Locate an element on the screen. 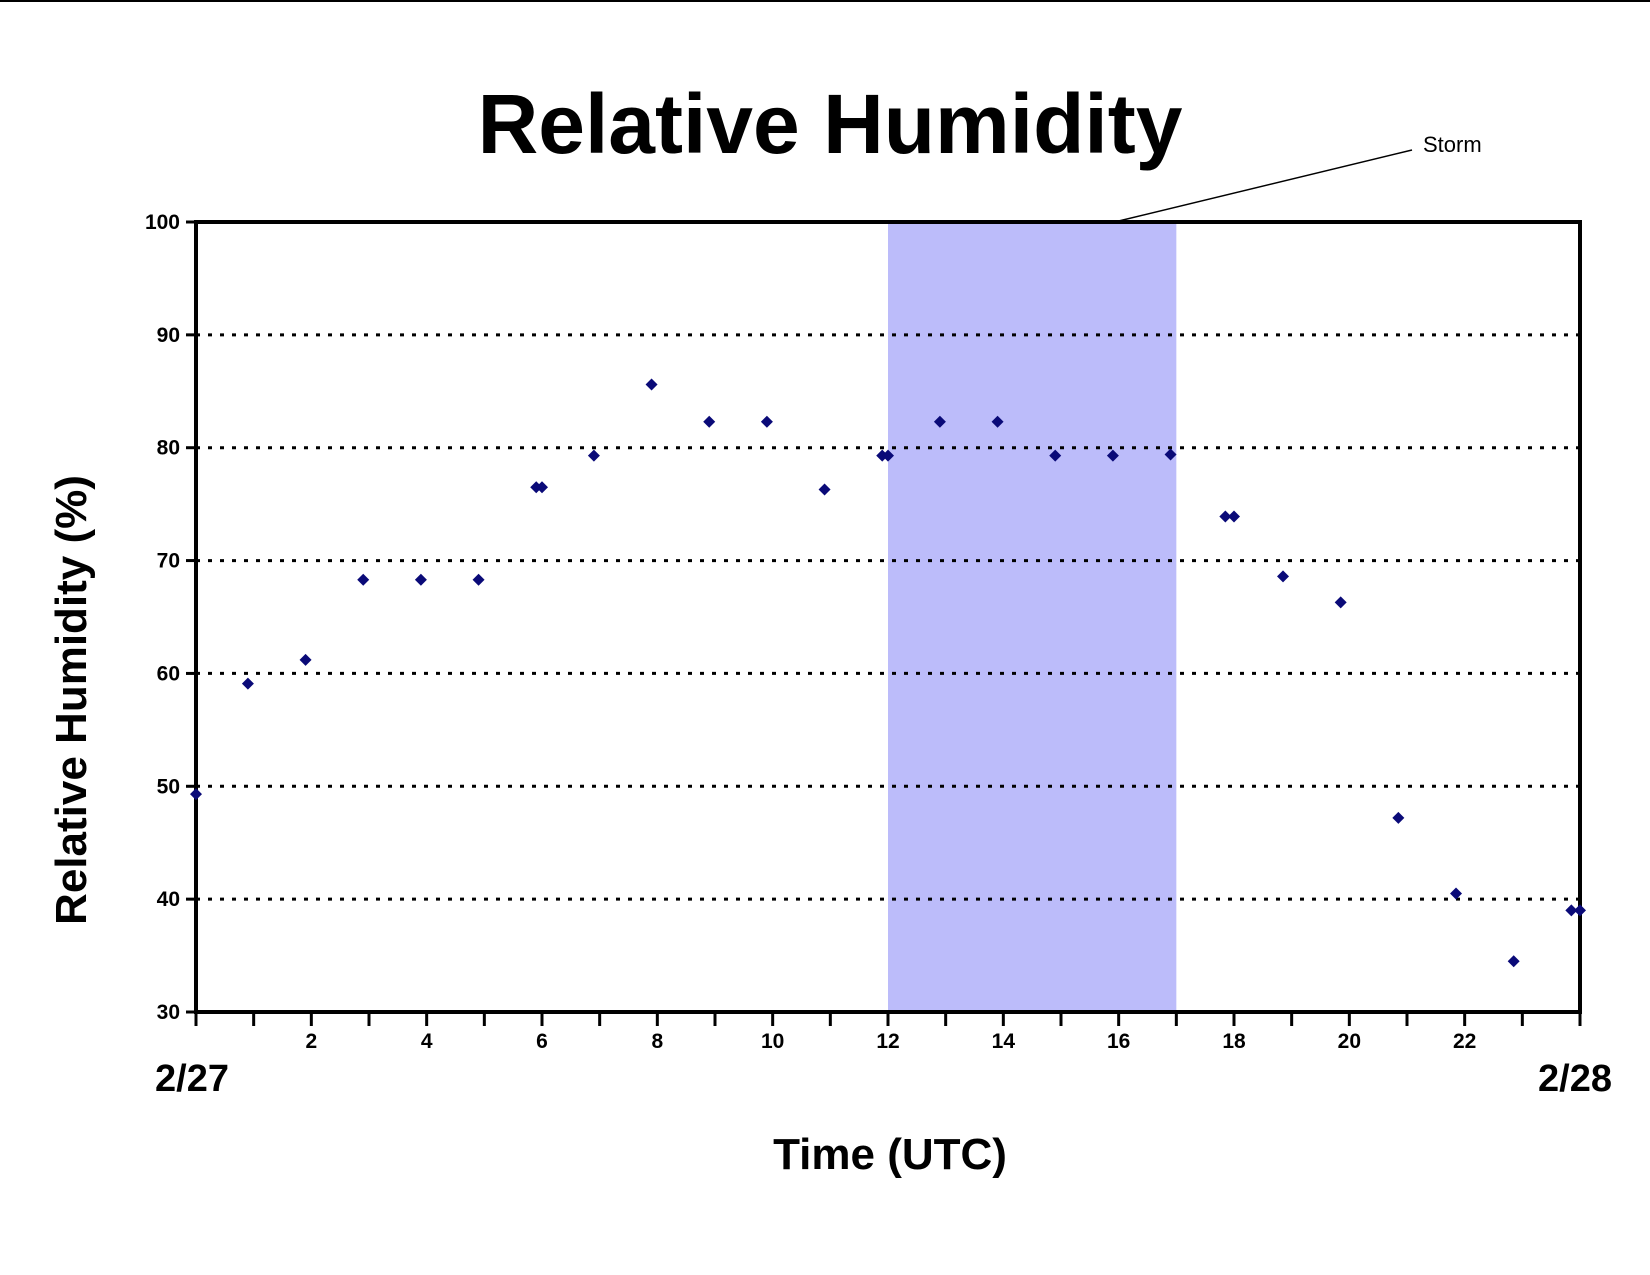 This screenshot has width=1650, height=1275. x-tick-label-20: 20 is located at coordinates (1349, 1041).